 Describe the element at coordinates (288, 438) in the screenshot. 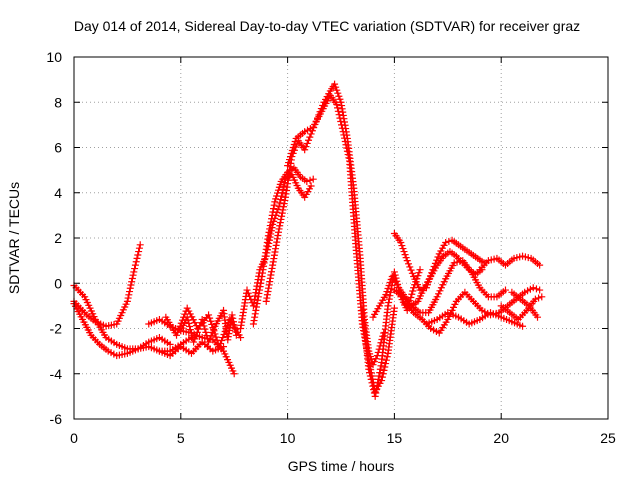

I see `x-tick-label: 10` at that location.